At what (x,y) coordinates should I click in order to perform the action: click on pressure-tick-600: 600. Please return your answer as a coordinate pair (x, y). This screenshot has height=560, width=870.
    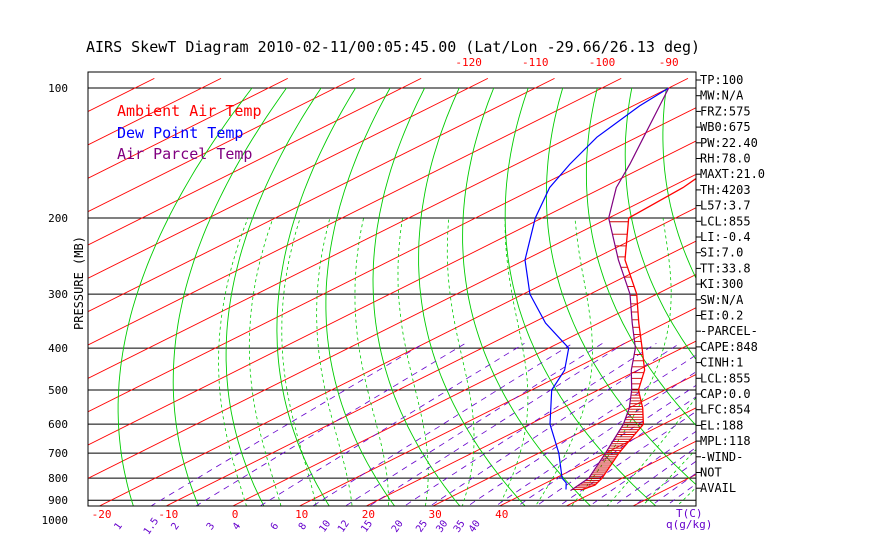
    Looking at the image, I should click on (58, 424).